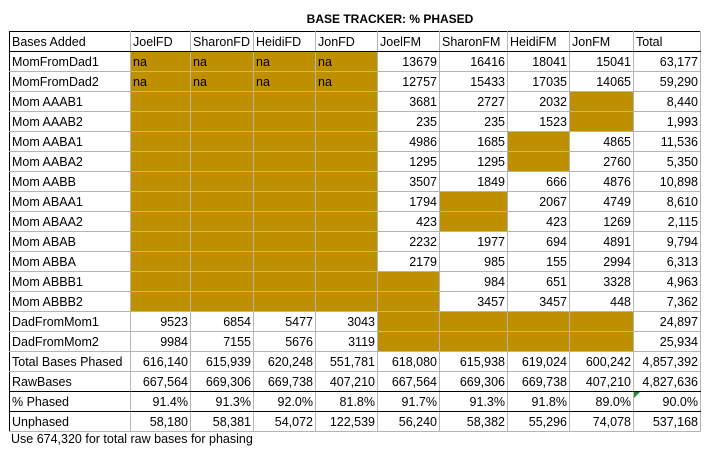 Image resolution: width=716 pixels, height=452 pixels. What do you see at coordinates (473, 321) in the screenshot?
I see `cell-dadfrommom1-sharonfm` at bounding box center [473, 321].